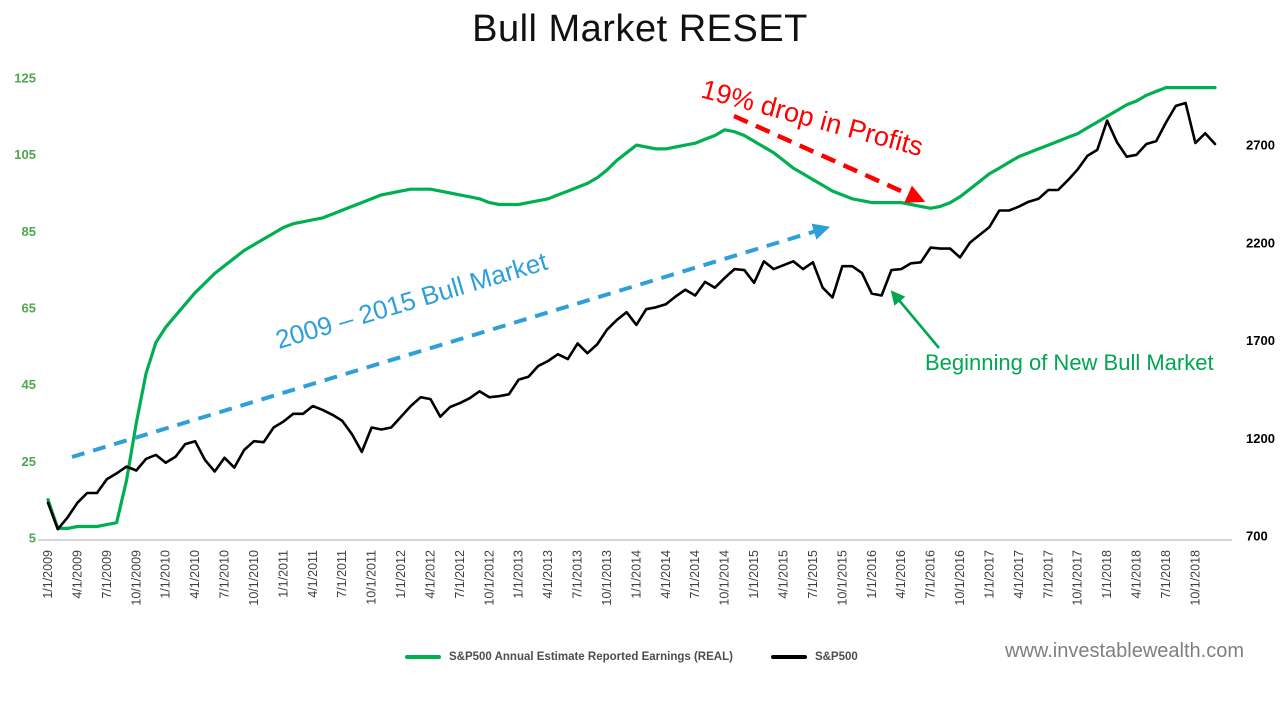  I want to click on earnings-legend-swatch, so click(423, 657).